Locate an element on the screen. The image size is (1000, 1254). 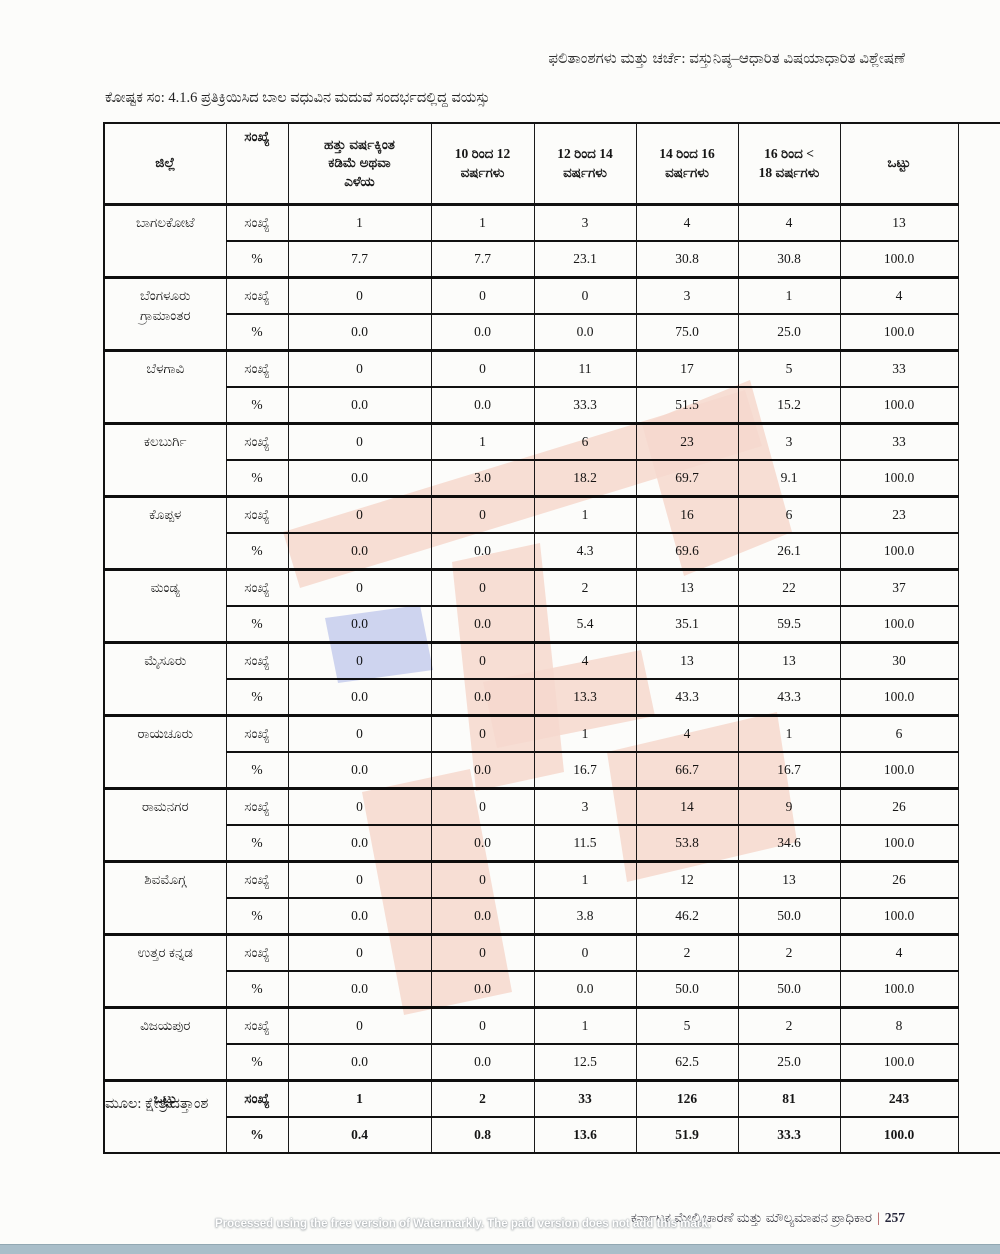
district-name: ಒಟ್ಟು is located at coordinates (165, 1116).